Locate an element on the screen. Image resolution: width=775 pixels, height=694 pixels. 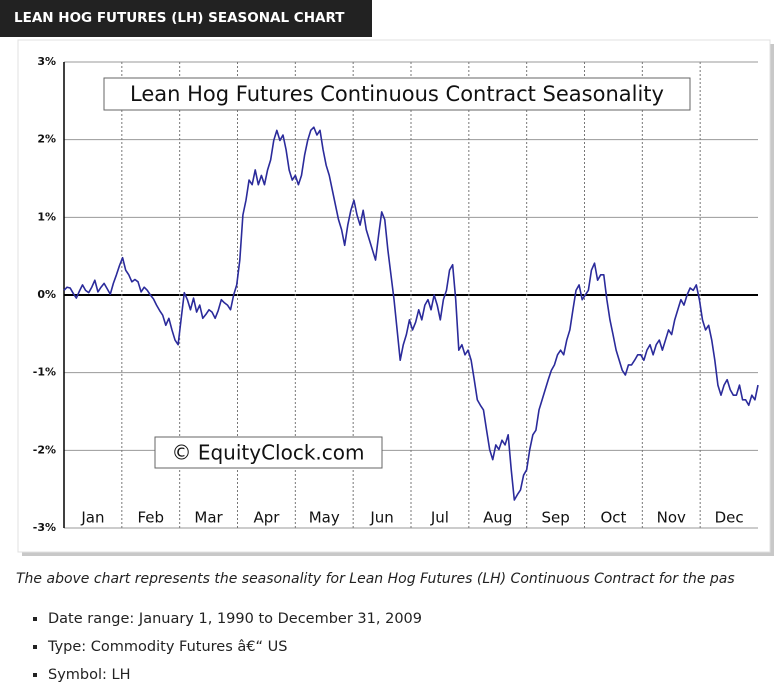
x-tick-label: Sep is located at coordinates (555, 518).